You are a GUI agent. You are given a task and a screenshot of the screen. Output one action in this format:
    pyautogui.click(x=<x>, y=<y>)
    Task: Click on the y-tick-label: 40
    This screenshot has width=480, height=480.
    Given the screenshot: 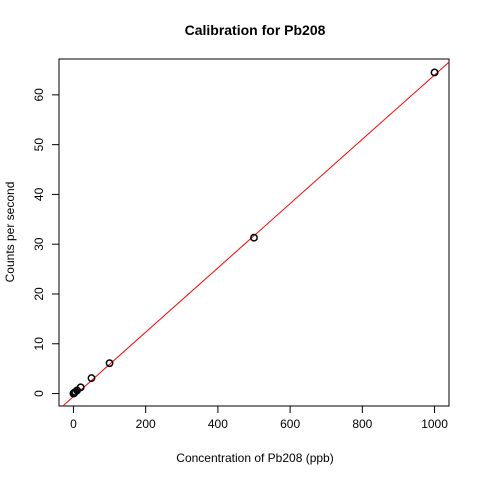 What is the action you would take?
    pyautogui.click(x=39, y=194)
    